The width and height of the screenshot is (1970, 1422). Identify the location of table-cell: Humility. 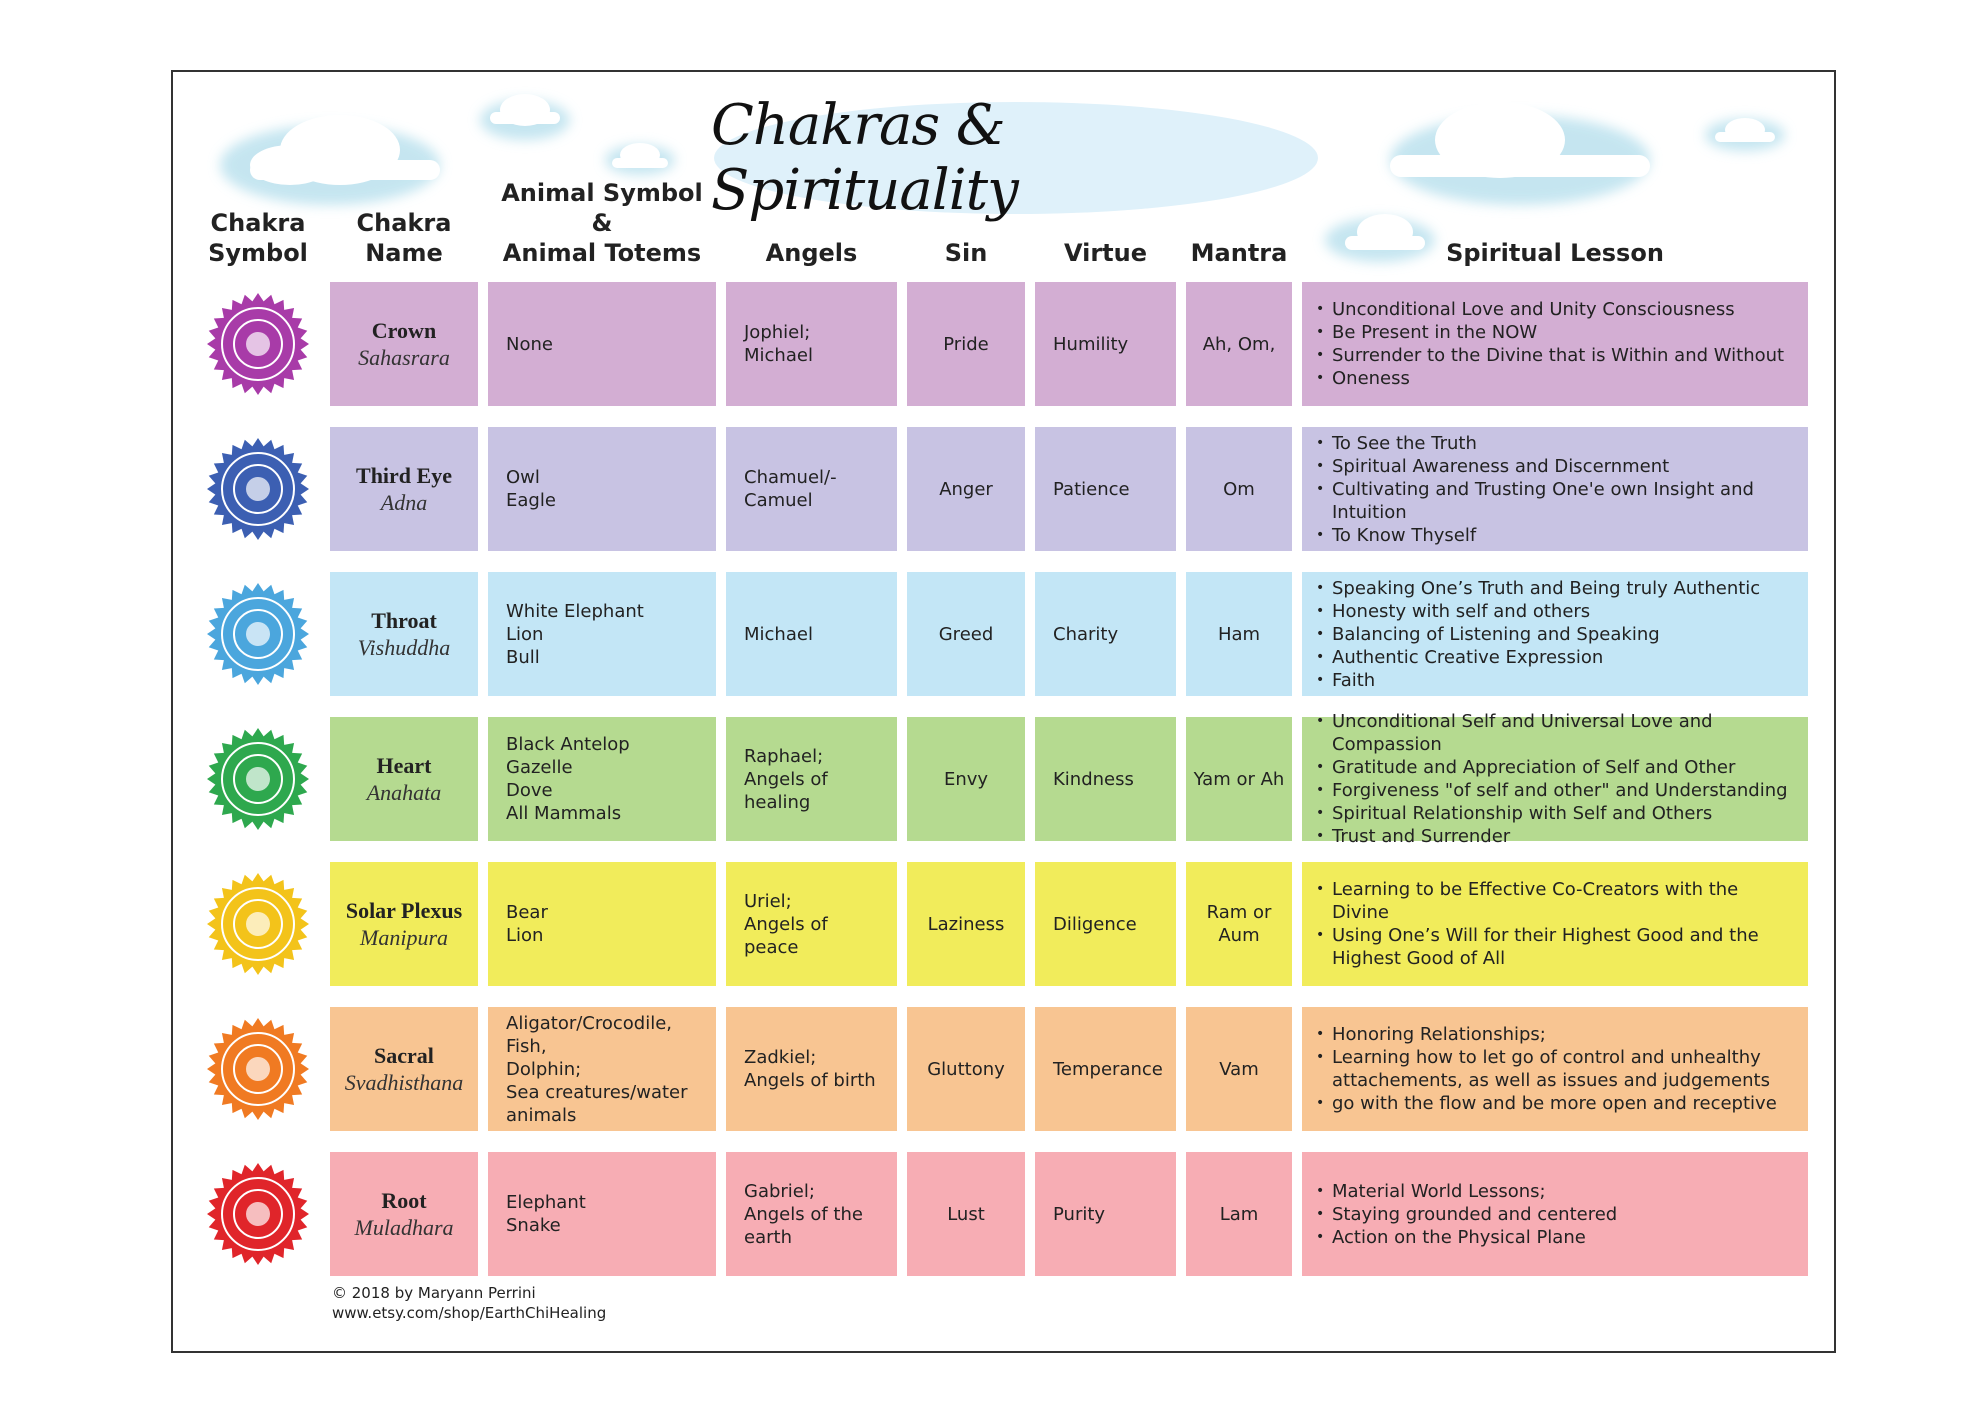
(1105, 344).